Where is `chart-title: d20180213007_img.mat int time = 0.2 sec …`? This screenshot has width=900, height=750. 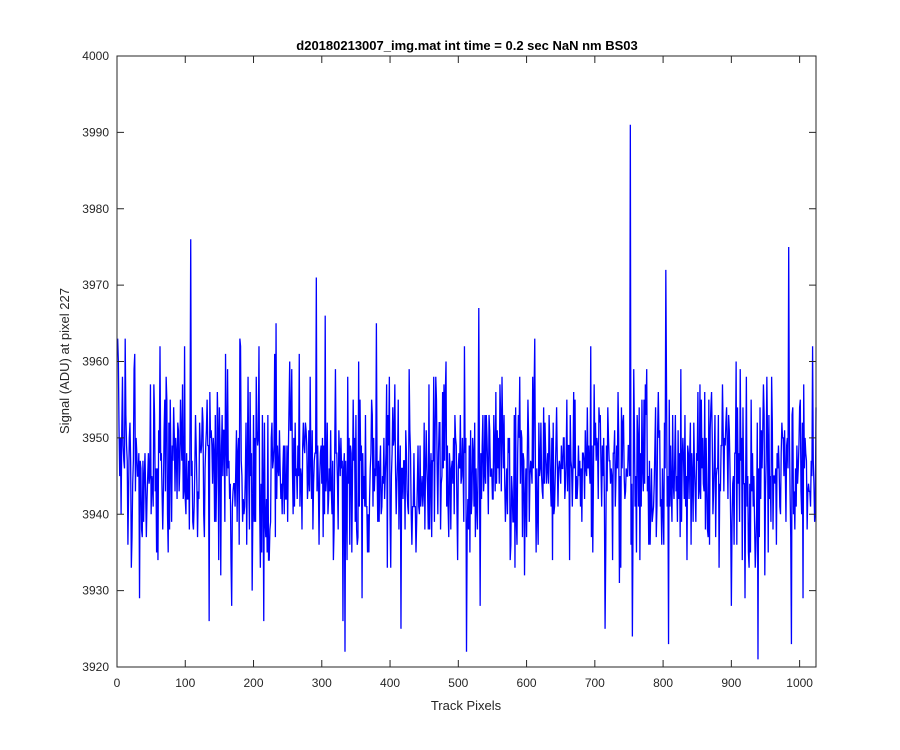
chart-title: d20180213007_img.mat int time = 0.2 sec … is located at coordinates (466, 45).